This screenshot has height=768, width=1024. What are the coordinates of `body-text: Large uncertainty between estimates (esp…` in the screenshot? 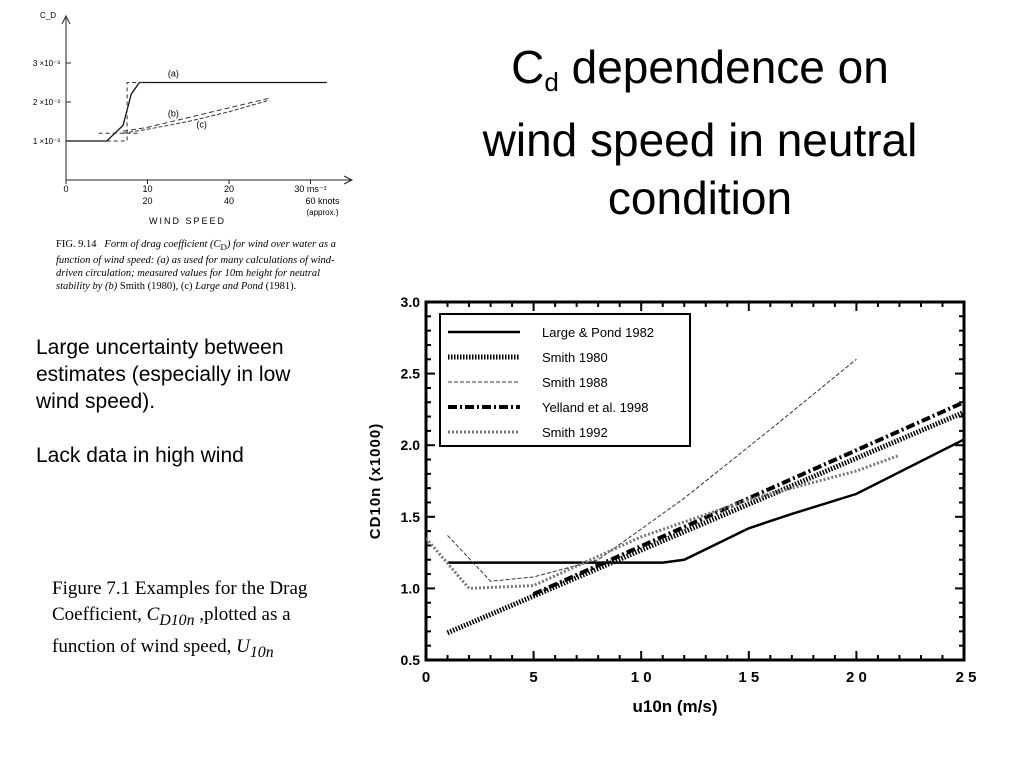 It's located at (186, 401).